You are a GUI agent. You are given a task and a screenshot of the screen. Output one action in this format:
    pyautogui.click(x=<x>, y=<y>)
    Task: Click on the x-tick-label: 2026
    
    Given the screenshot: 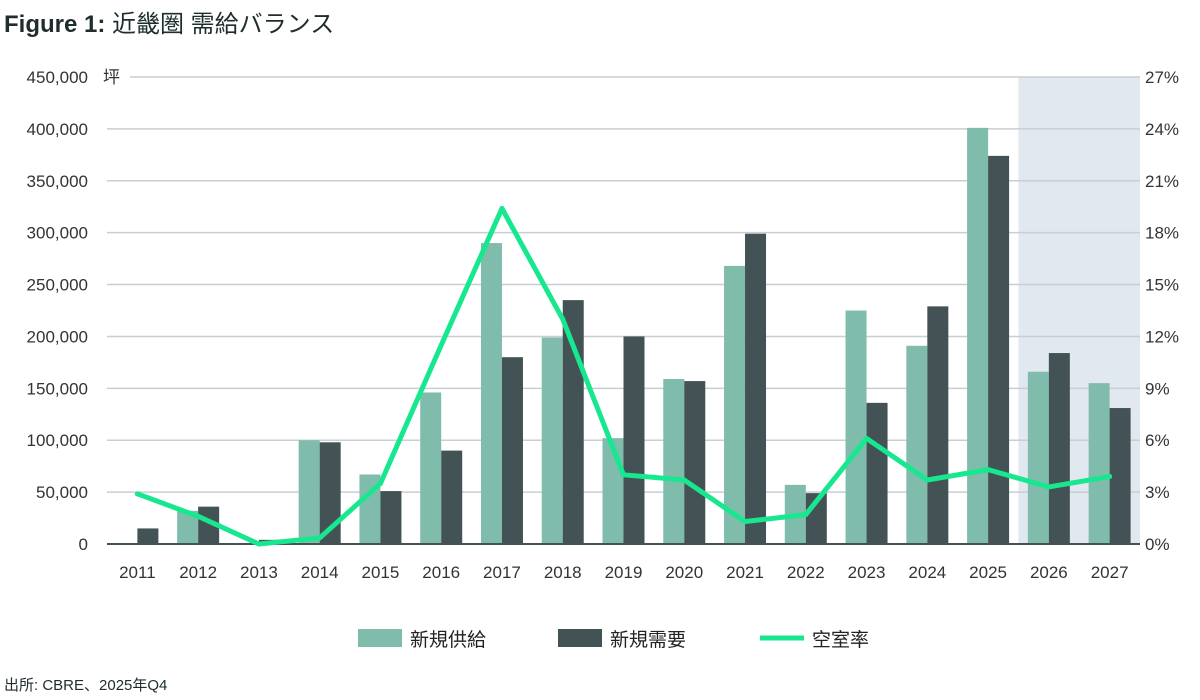 What is the action you would take?
    pyautogui.click(x=1049, y=572)
    